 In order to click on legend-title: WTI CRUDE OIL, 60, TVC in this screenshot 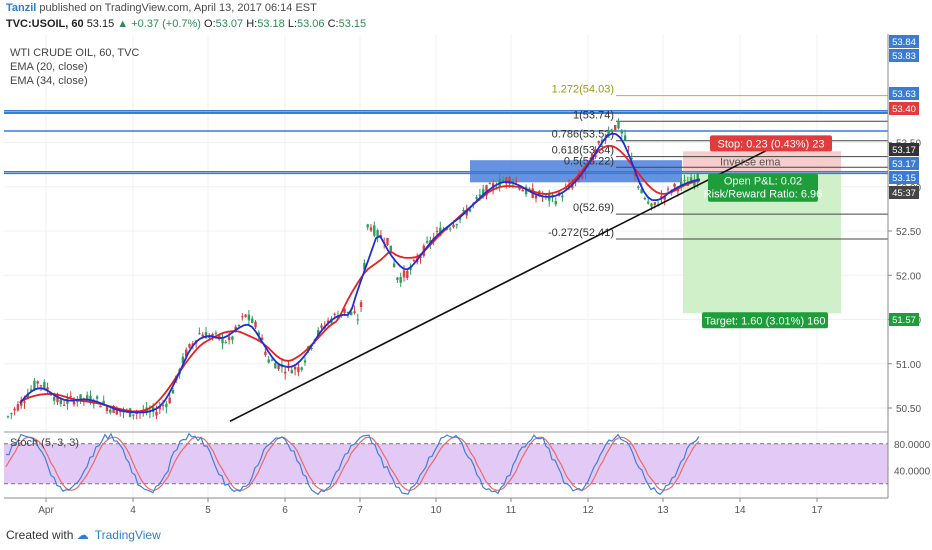, I will do `click(75, 53)`.